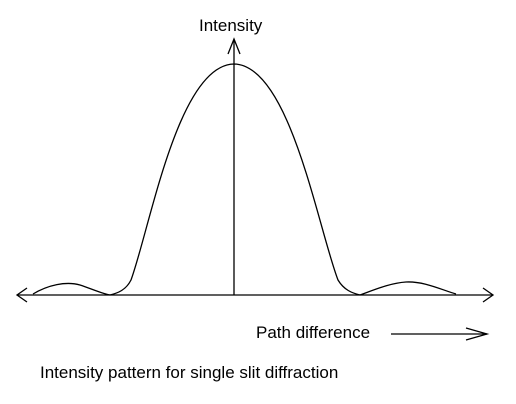 The image size is (516, 404). Describe the element at coordinates (231, 25) in the screenshot. I see `y-axis-label: Intensity` at that location.